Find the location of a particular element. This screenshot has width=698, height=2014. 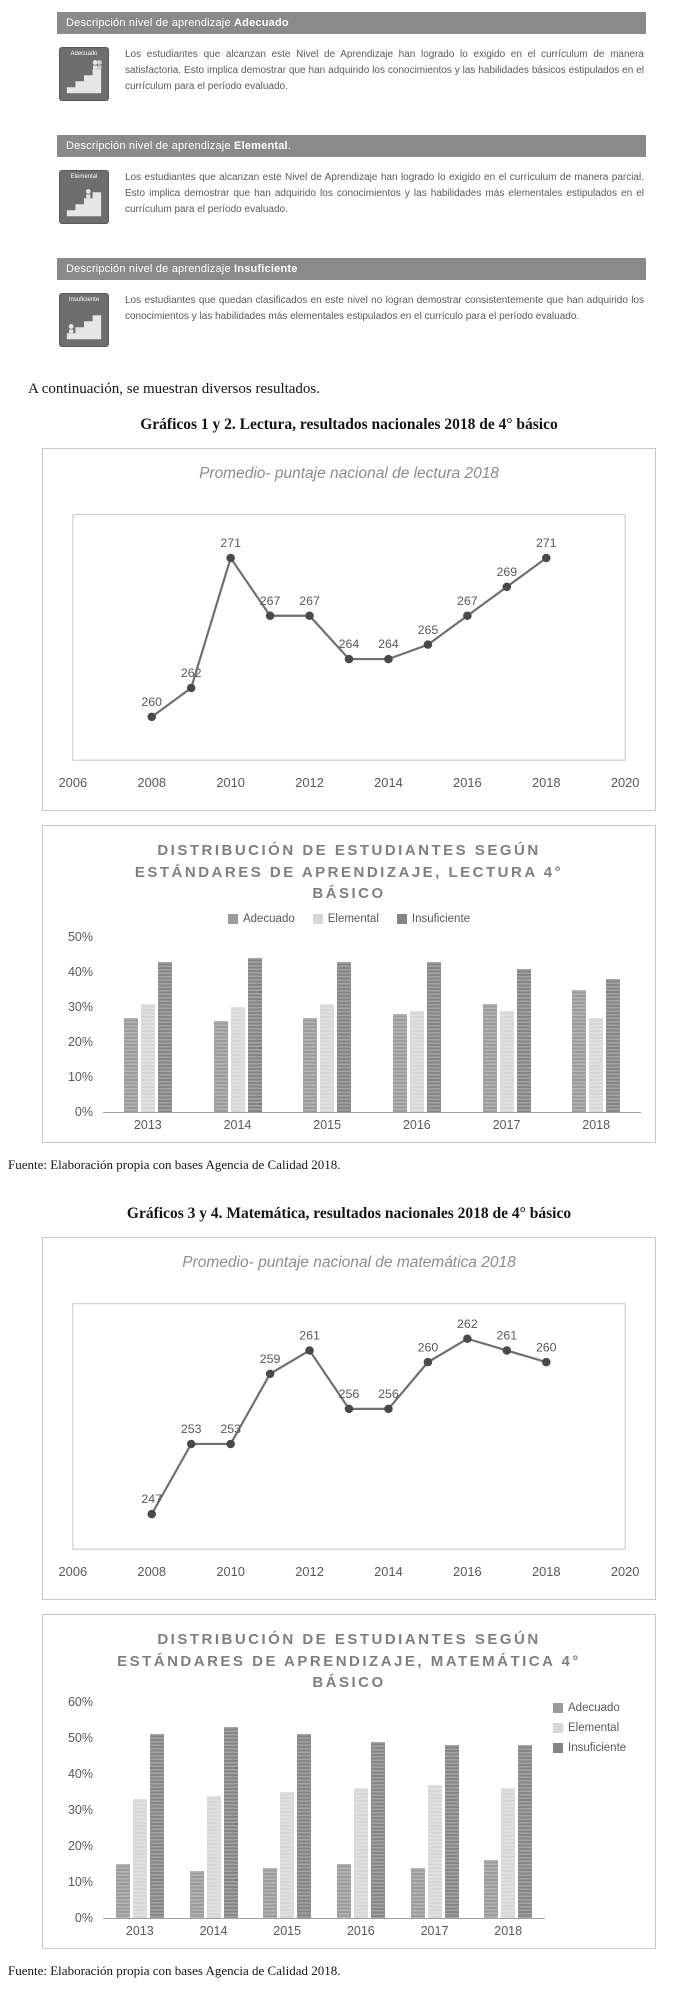

bar-elemental-2015 is located at coordinates (327, 1058).